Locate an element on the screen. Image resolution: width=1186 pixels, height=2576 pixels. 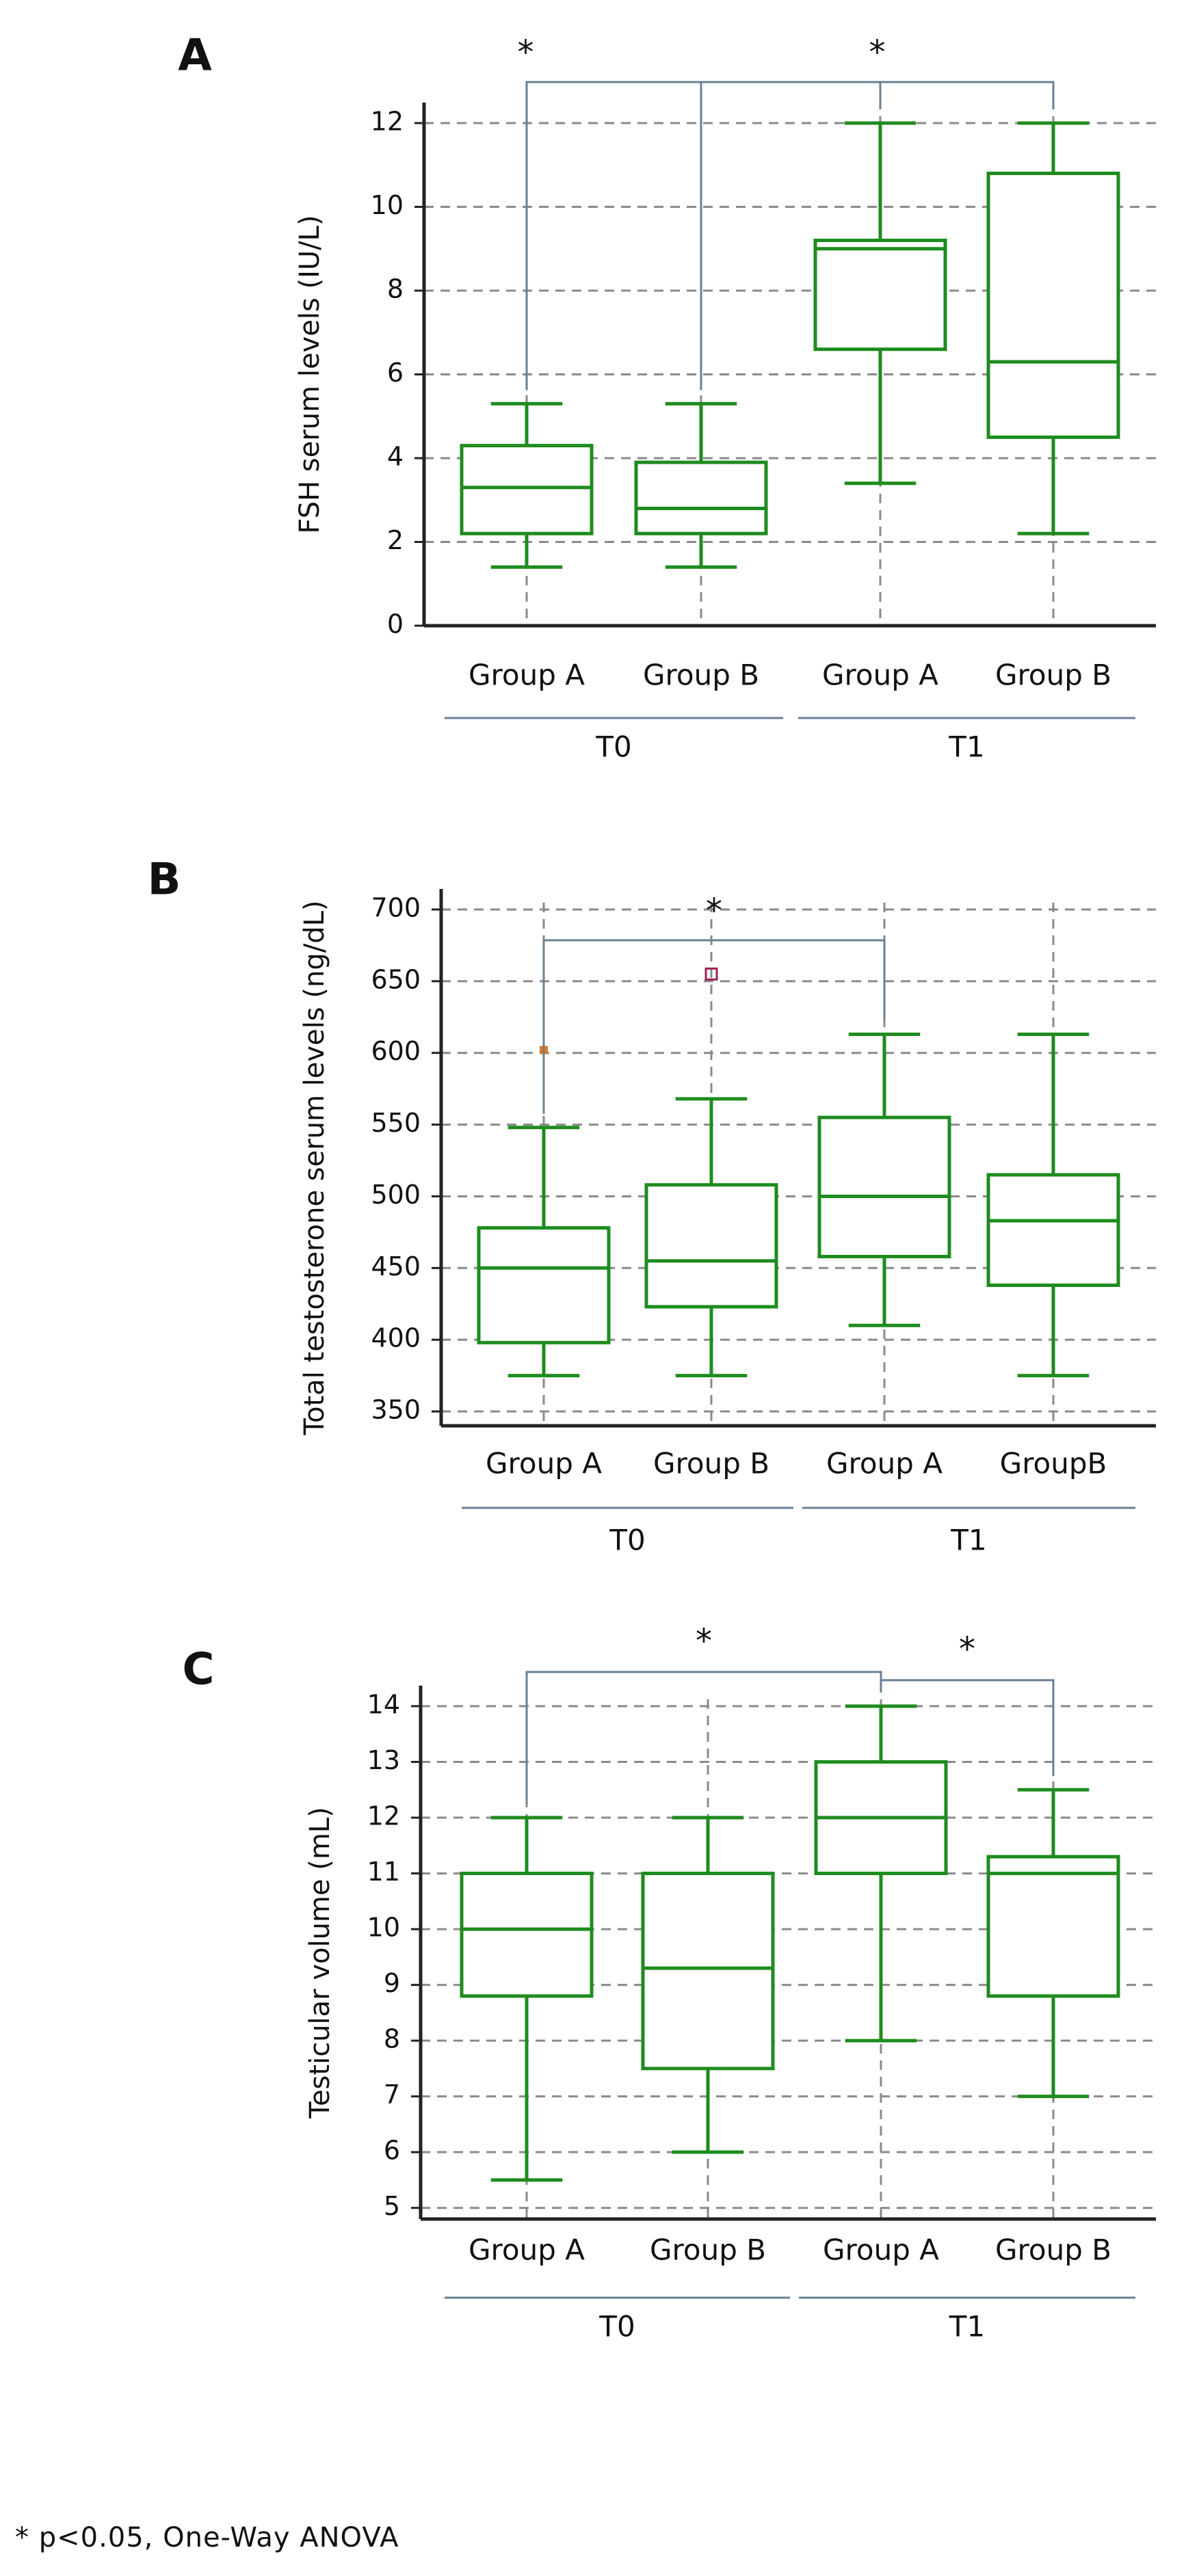
y-tick-label: 9 is located at coordinates (392, 1983).